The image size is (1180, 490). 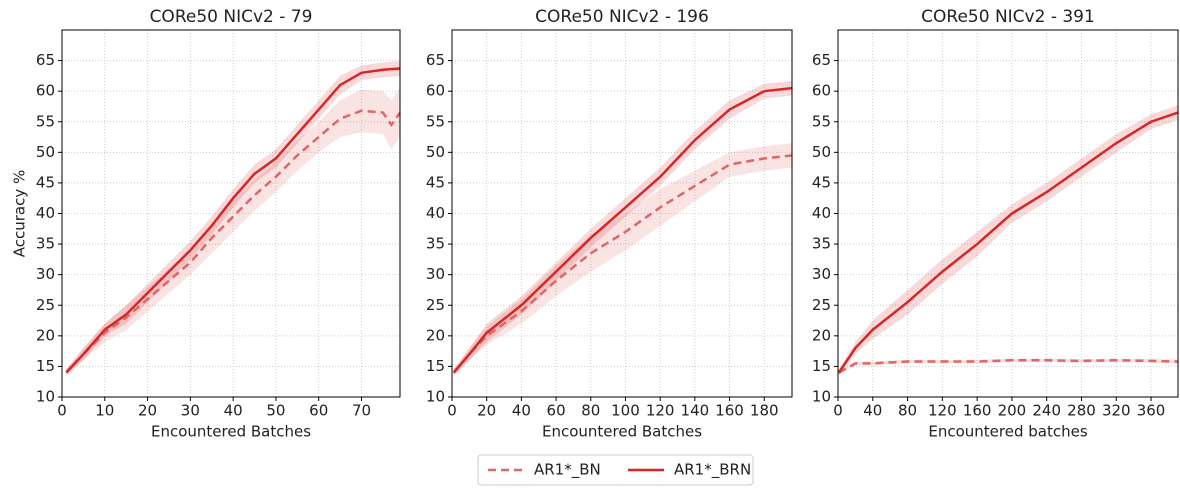 What do you see at coordinates (361, 411) in the screenshot?
I see `x-tick-label: 70` at bounding box center [361, 411].